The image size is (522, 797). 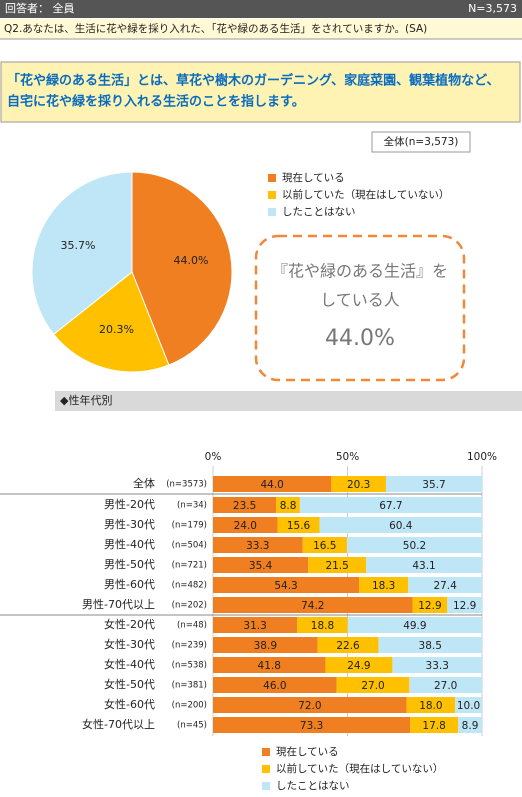 What do you see at coordinates (189, 566) in the screenshot?
I see `category-note: (n=721)` at bounding box center [189, 566].